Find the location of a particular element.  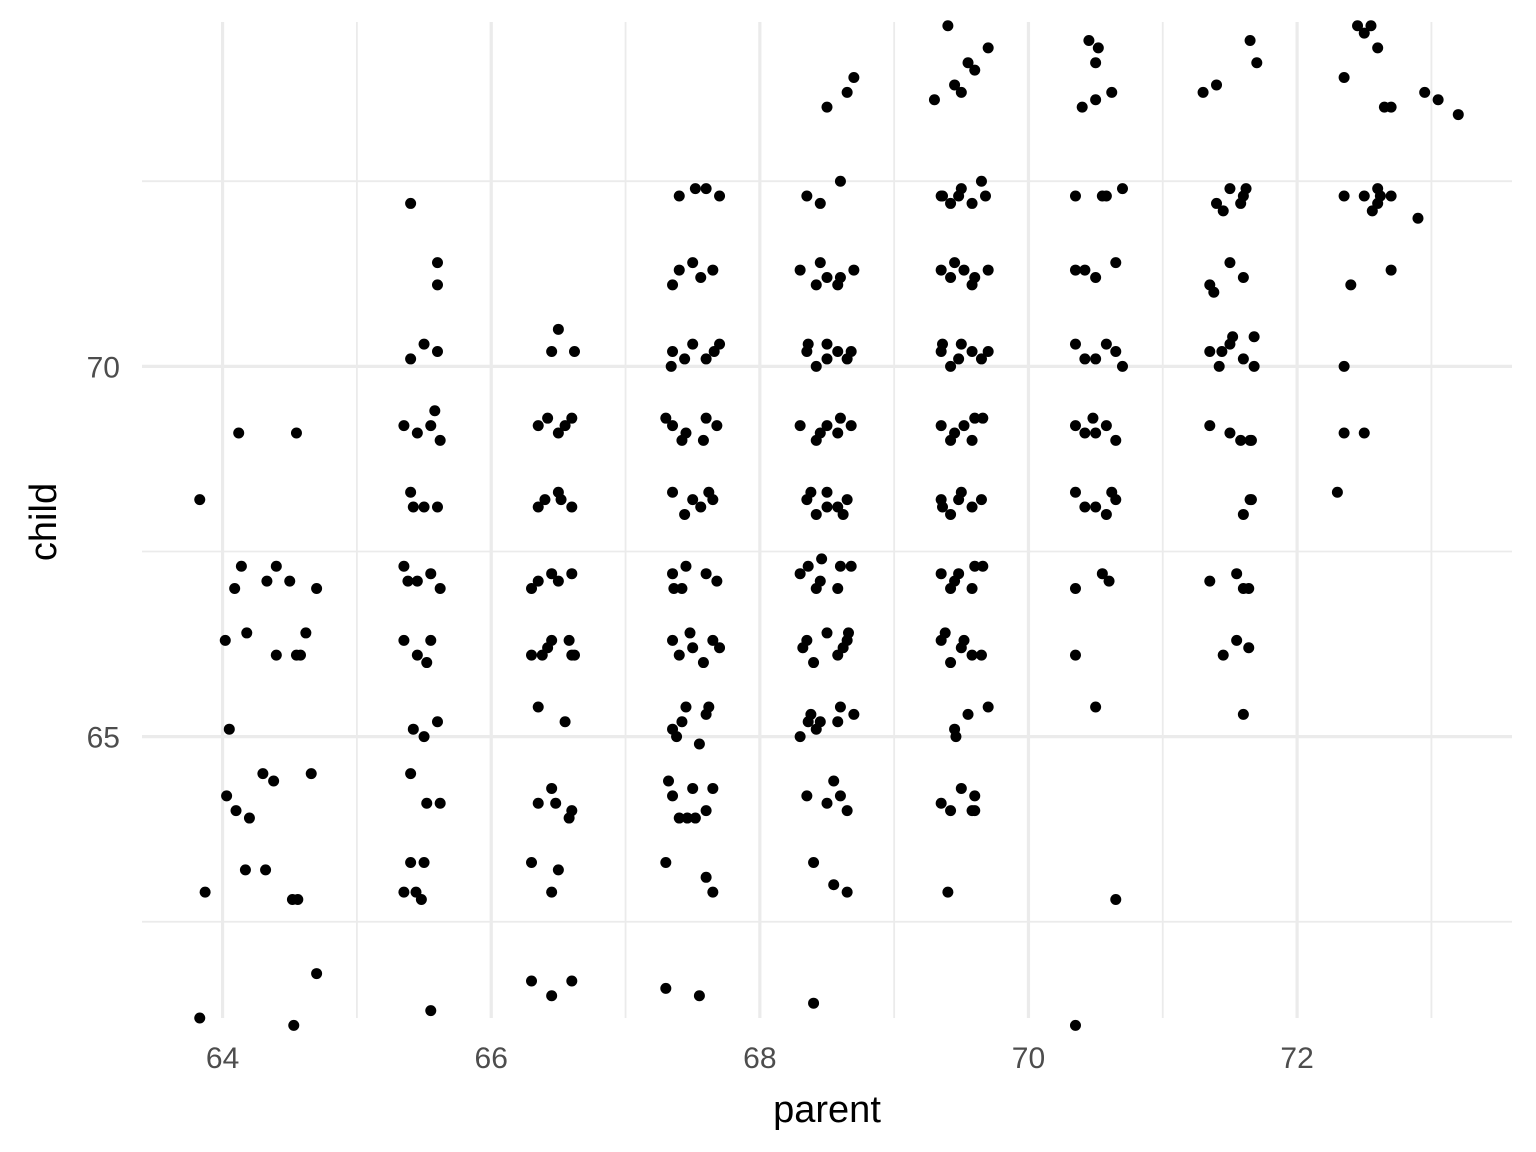

x-tick-label: 68 is located at coordinates (759, 1058).